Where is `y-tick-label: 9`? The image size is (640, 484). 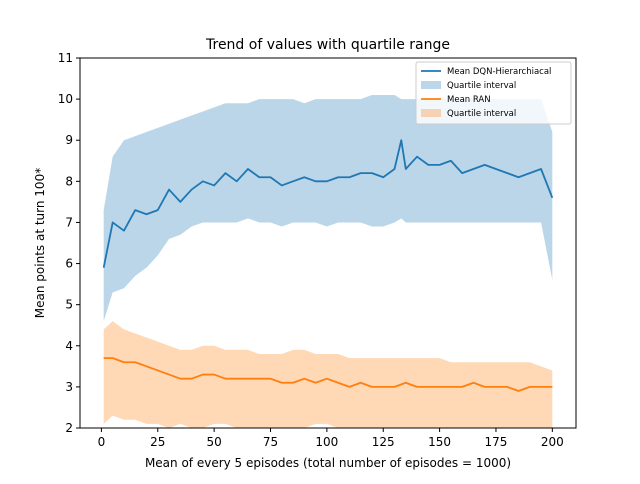 y-tick-label: 9 is located at coordinates (69, 140).